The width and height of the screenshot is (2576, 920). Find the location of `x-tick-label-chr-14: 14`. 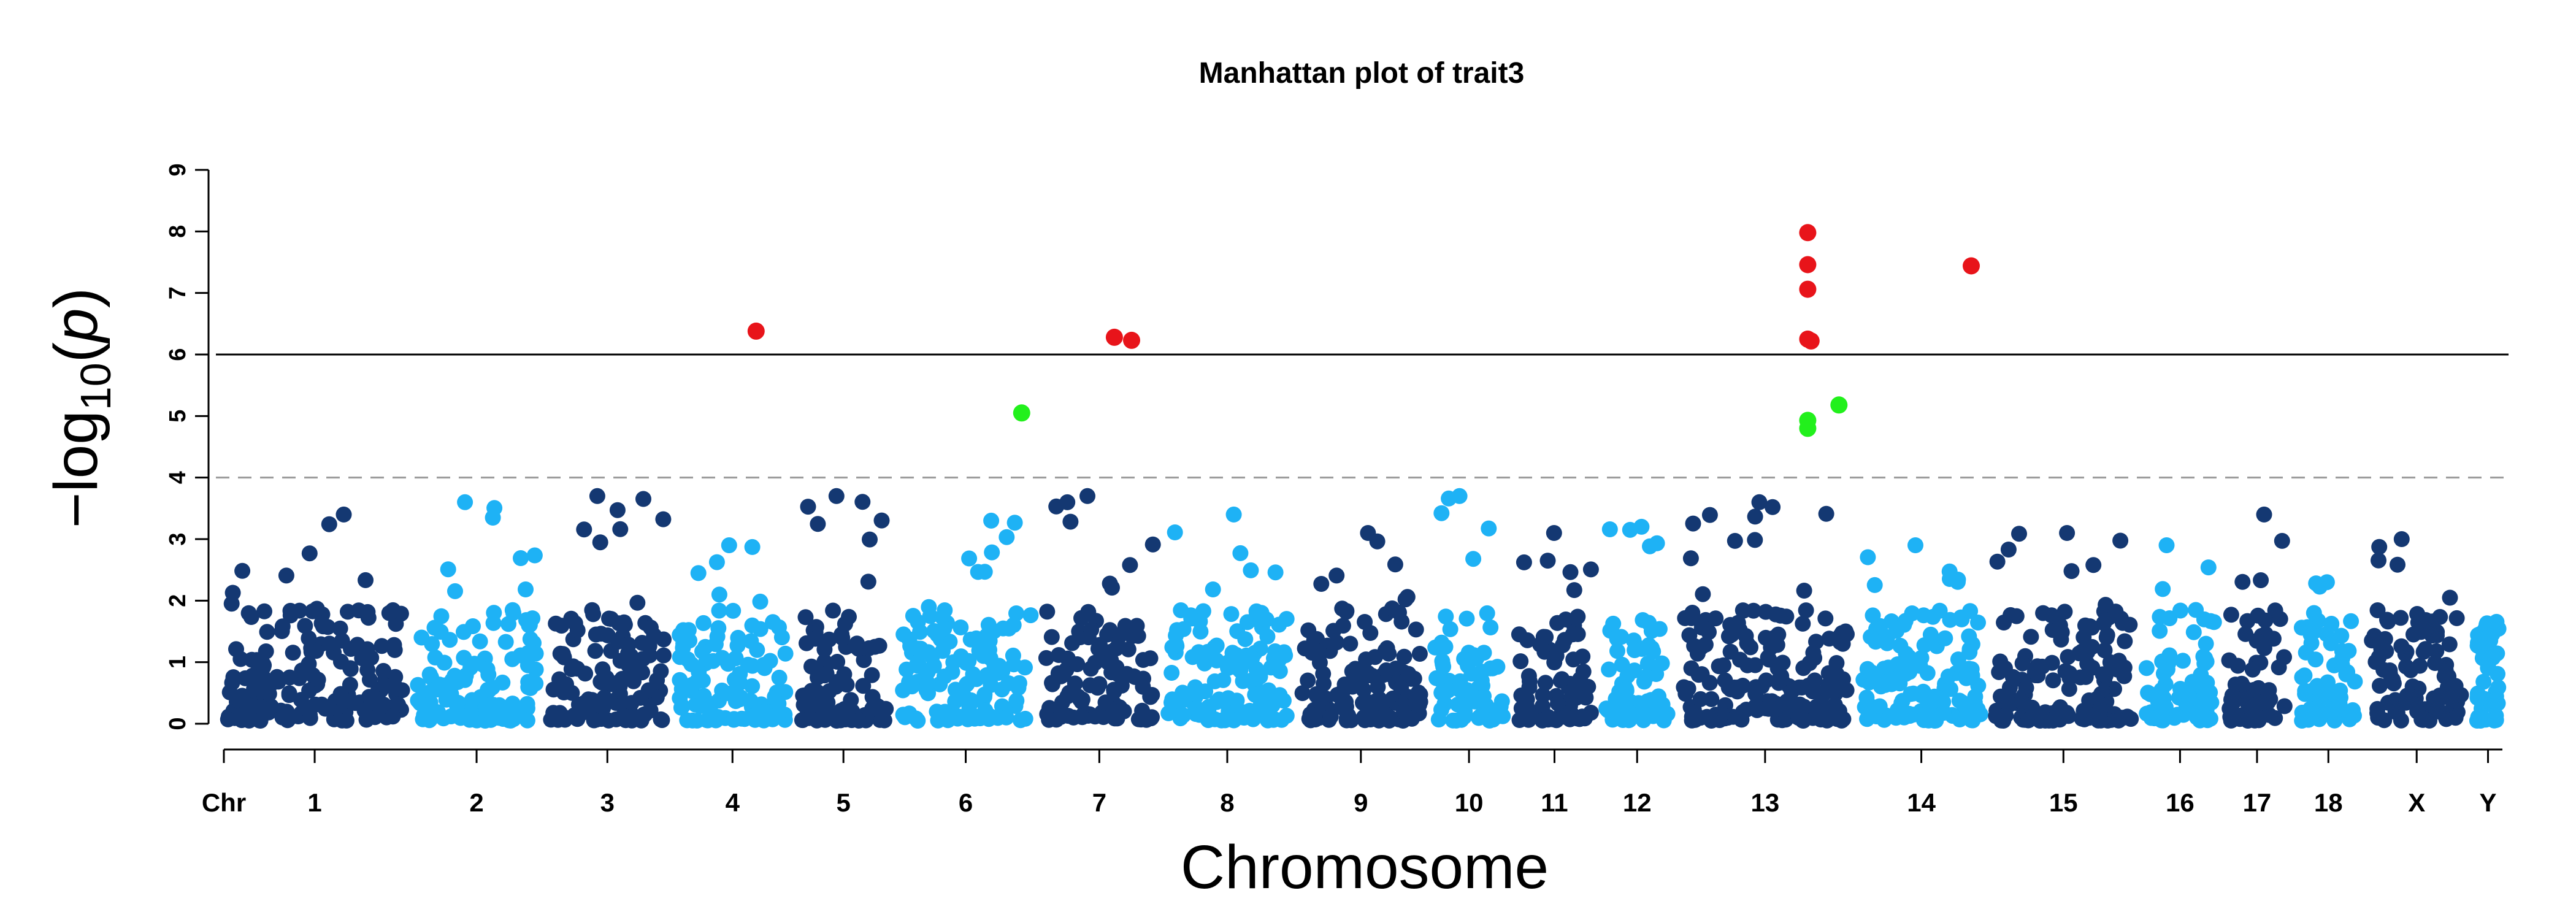

x-tick-label-chr-14: 14 is located at coordinates (1921, 802).